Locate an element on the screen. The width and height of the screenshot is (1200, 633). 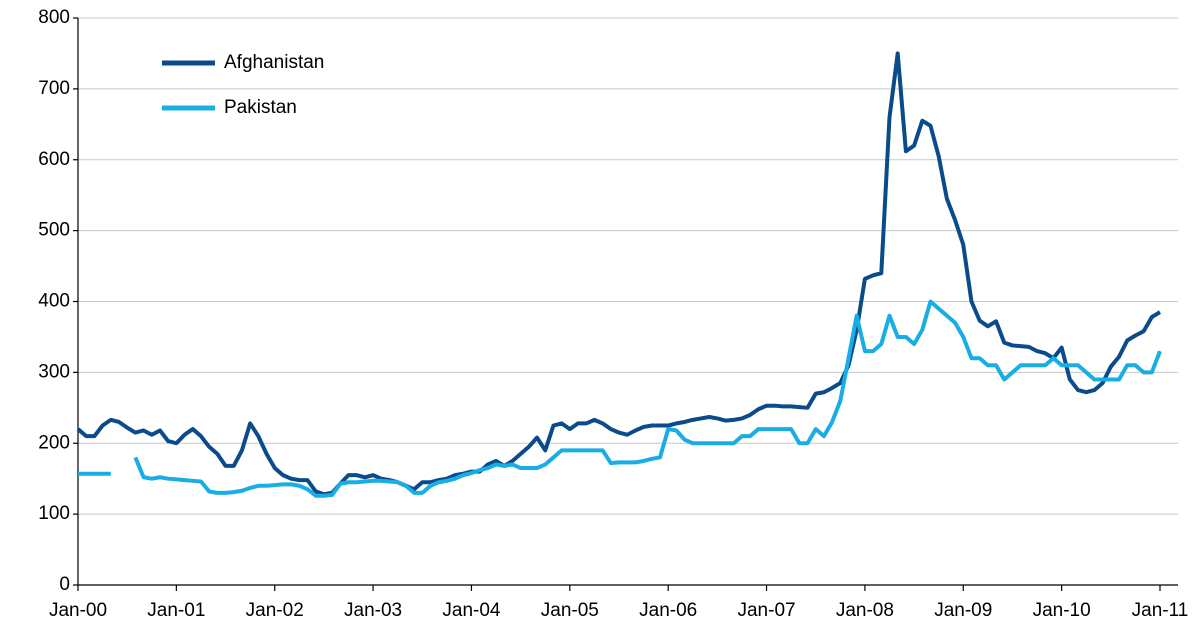
x-tick-label: Jan-11 is located at coordinates (1160, 610).